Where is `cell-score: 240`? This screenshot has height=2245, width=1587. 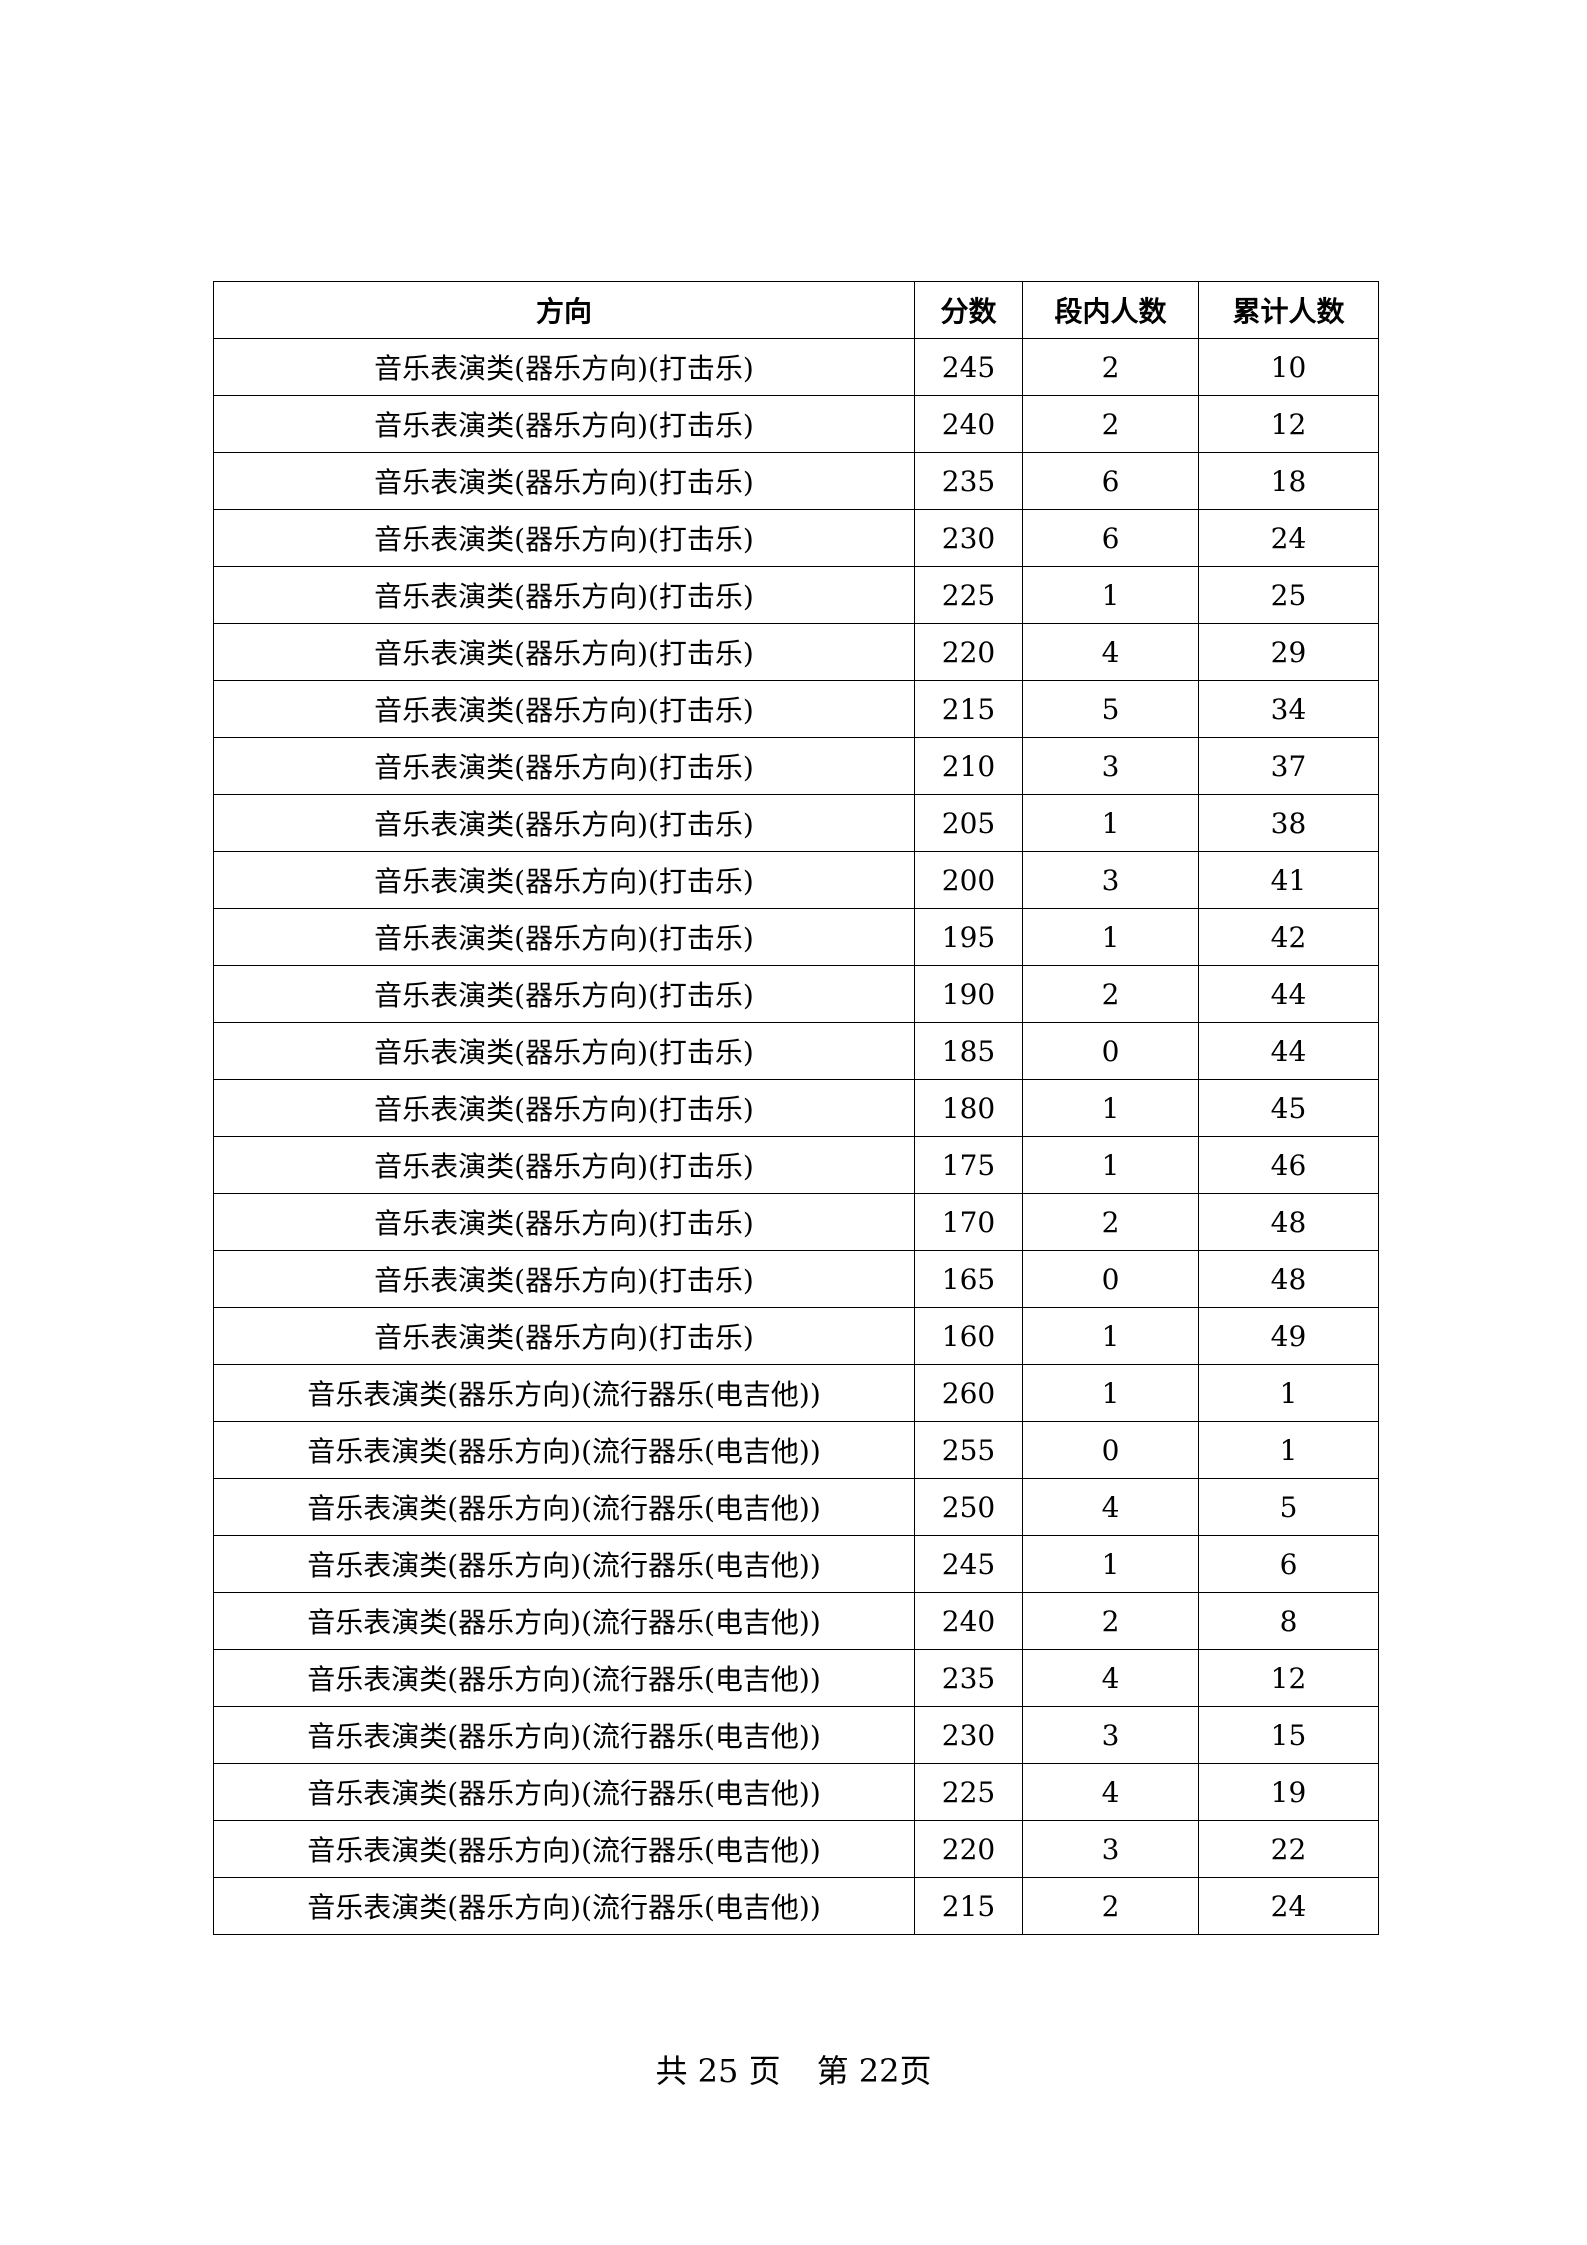
cell-score: 240 is located at coordinates (968, 1621).